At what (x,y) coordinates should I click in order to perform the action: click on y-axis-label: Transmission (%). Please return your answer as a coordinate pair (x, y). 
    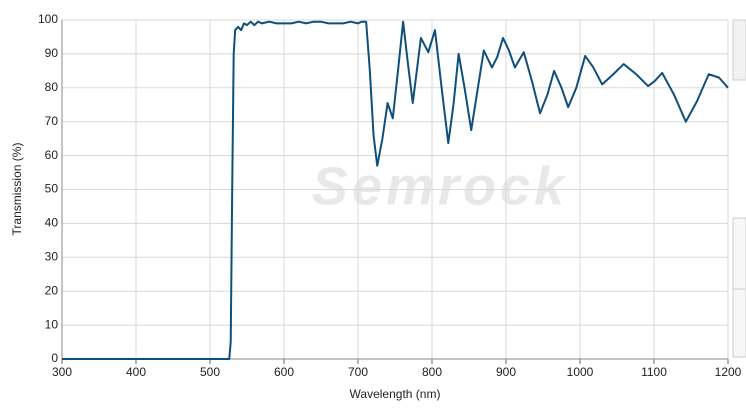
    Looking at the image, I should click on (17, 189).